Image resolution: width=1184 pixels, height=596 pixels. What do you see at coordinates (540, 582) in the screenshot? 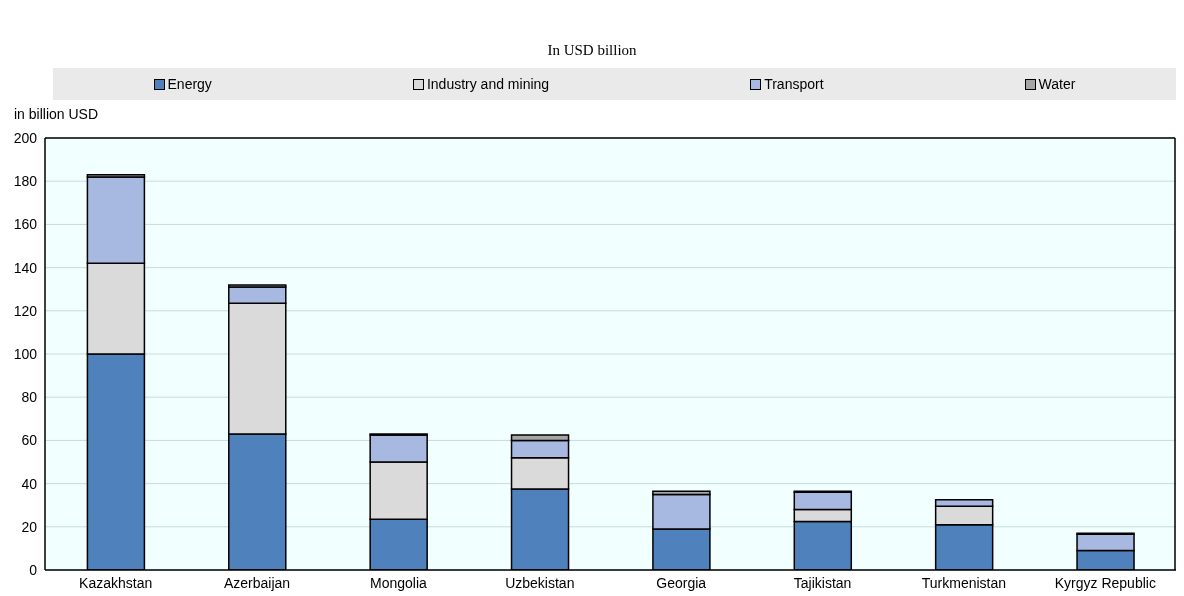
I see `x-tick-label: Uzbekistan` at bounding box center [540, 582].